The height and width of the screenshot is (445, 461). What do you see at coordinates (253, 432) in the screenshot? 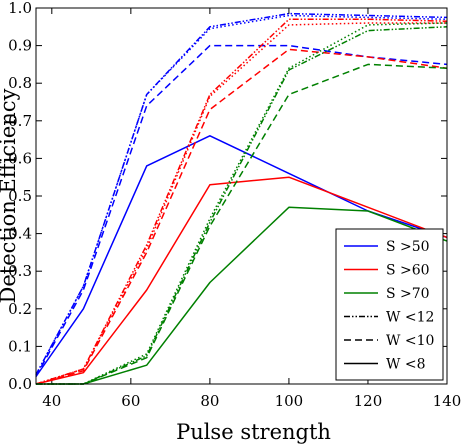
I see `x-axis-title: Pulse strength` at bounding box center [253, 432].